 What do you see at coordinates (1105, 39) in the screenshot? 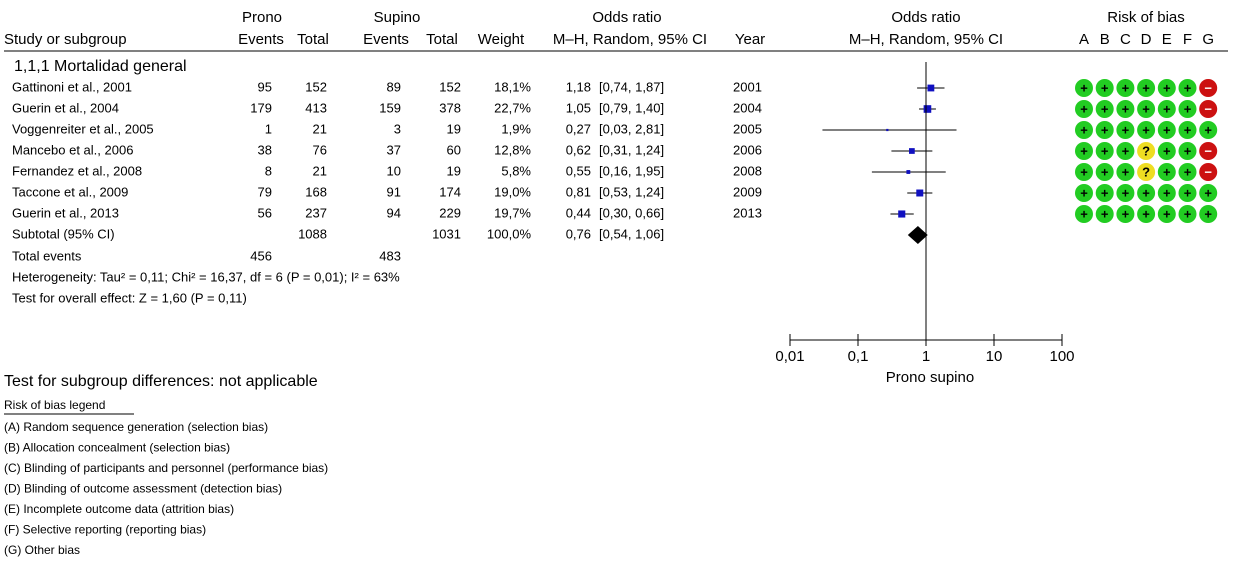
I see `bias-domain: B` at bounding box center [1105, 39].